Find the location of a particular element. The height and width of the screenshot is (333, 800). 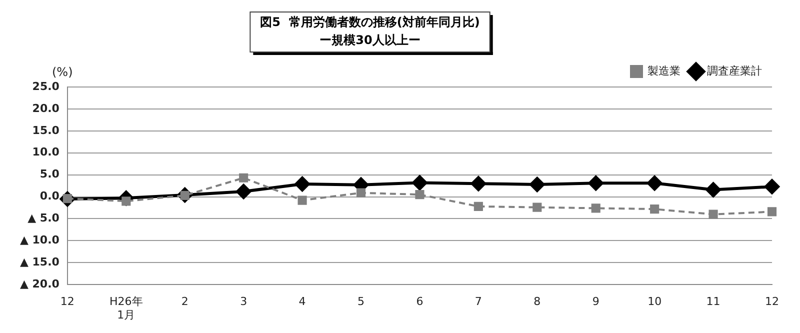

x-tick-label: 4 is located at coordinates (302, 301).